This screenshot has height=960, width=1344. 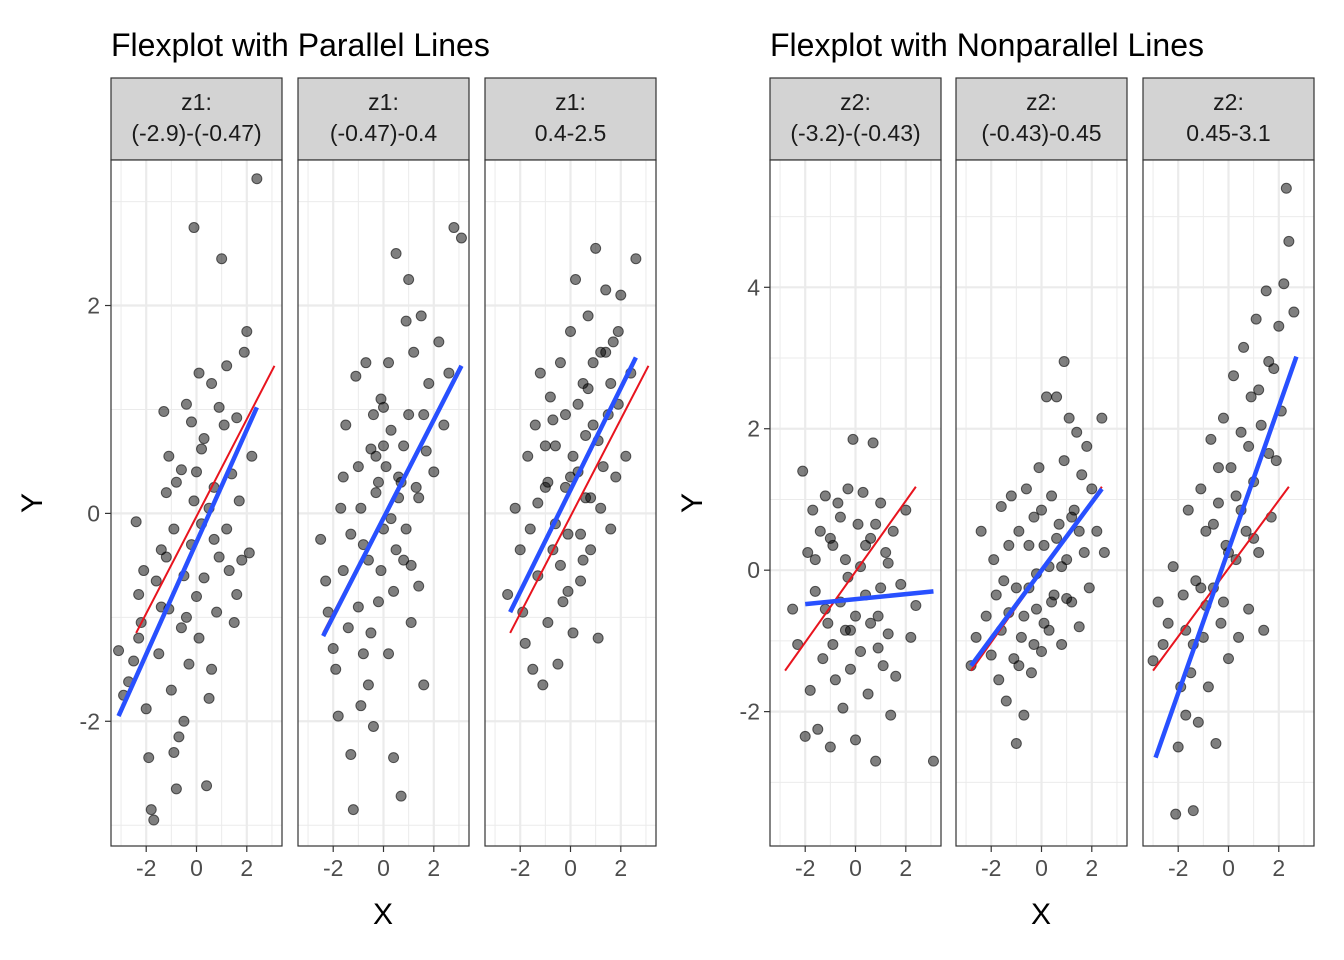 What do you see at coordinates (841, 479) in the screenshot?
I see `facet-panel: z2: (-3.2)-(-0.43) -2 0 2 -2 0 2 4` at bounding box center [841, 479].